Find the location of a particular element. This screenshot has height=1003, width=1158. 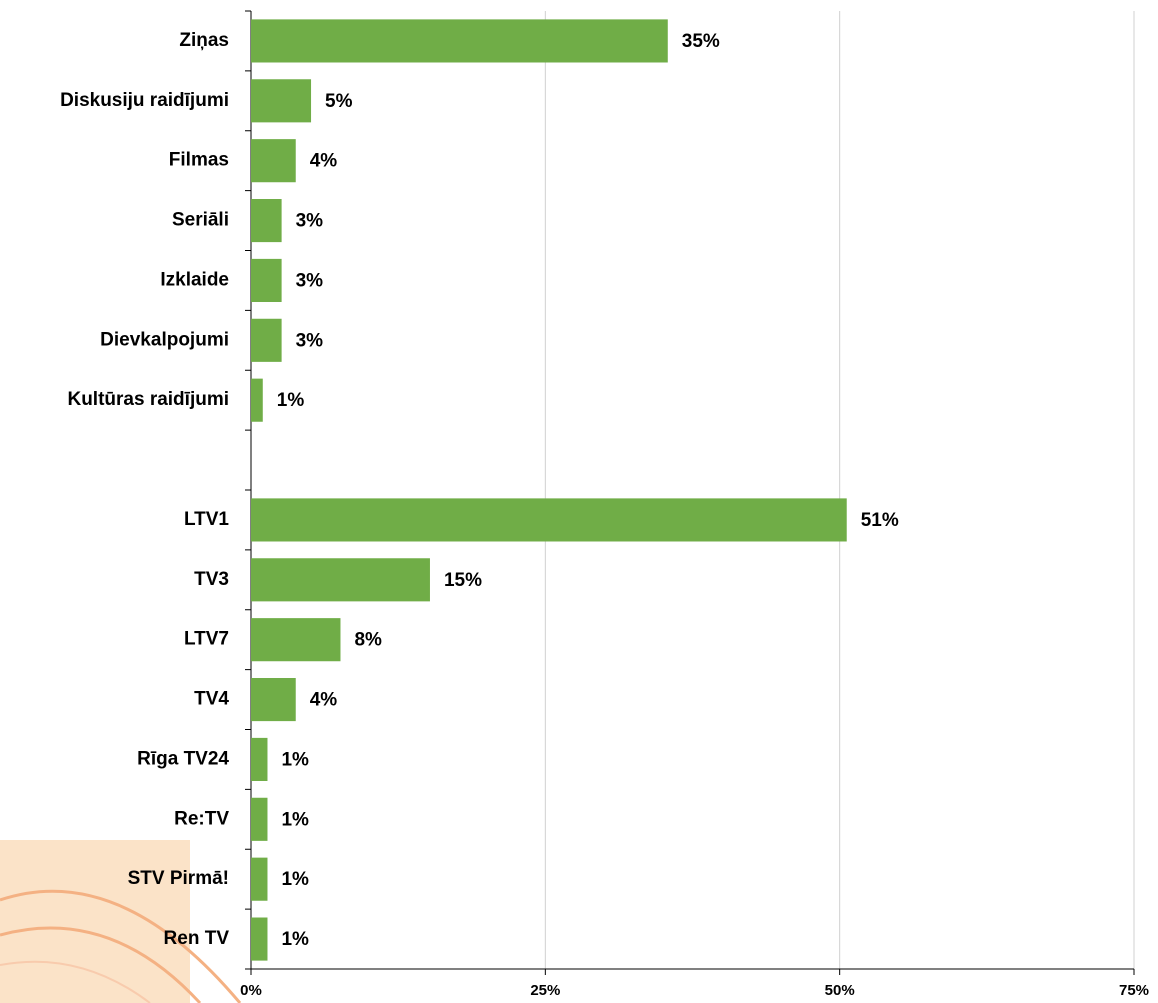

value-label: 8% is located at coordinates (368, 640).